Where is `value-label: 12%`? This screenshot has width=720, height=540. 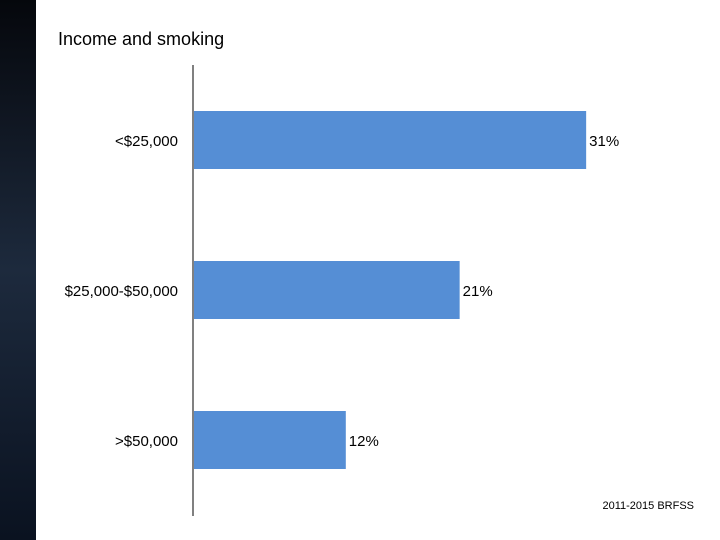 value-label: 12% is located at coordinates (364, 441).